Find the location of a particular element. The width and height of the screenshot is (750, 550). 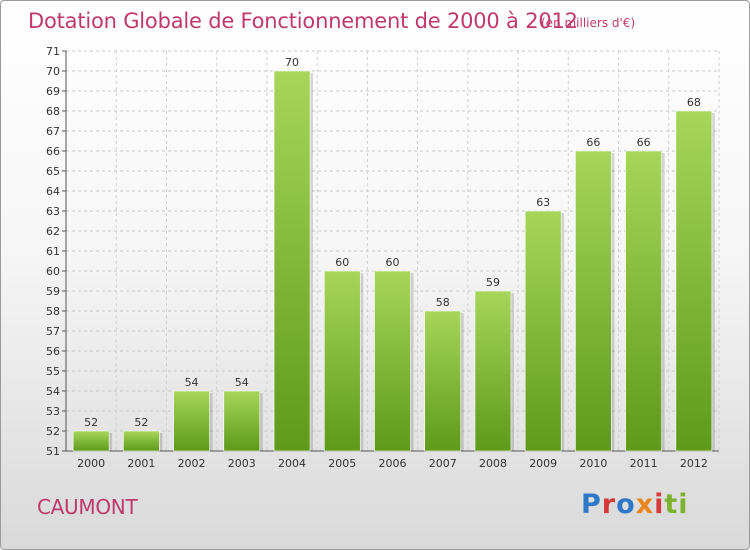

y-tick-label: 64 is located at coordinates (53, 191).